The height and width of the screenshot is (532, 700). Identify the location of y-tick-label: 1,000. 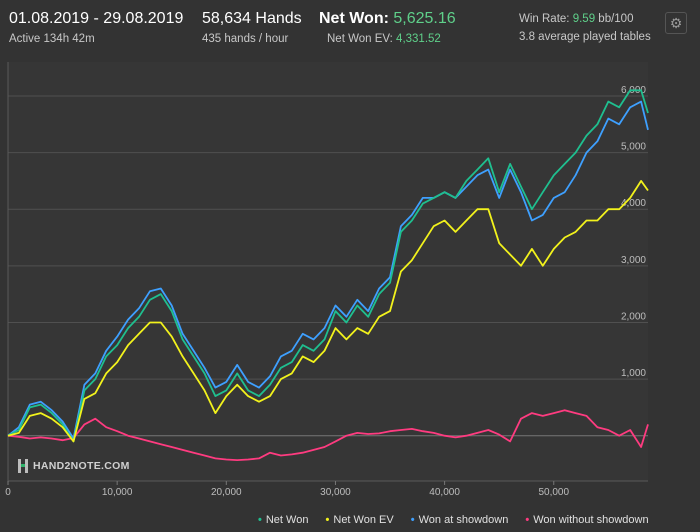
(633, 373).